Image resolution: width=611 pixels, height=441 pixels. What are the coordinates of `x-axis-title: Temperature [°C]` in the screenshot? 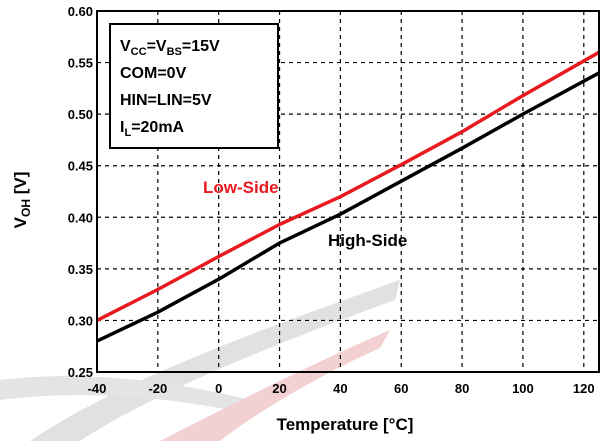 It's located at (345, 424).